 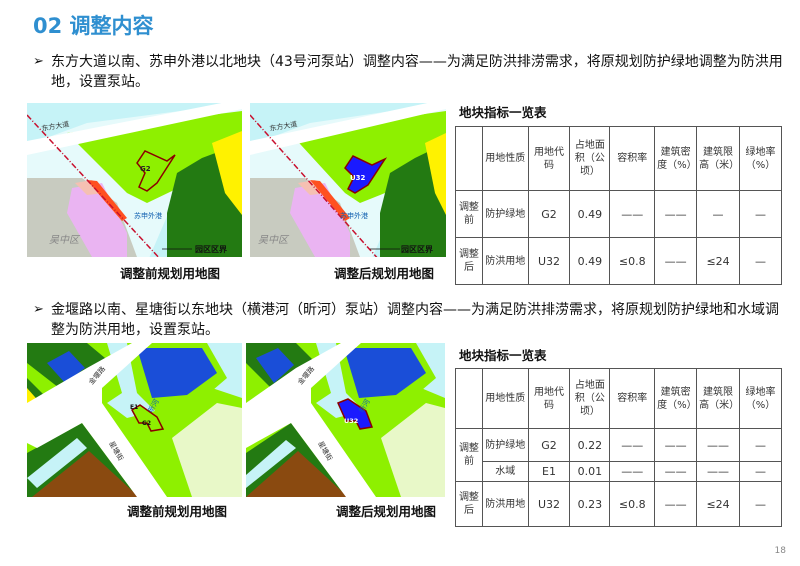 I want to click on cell: 0.22, so click(x=590, y=445).